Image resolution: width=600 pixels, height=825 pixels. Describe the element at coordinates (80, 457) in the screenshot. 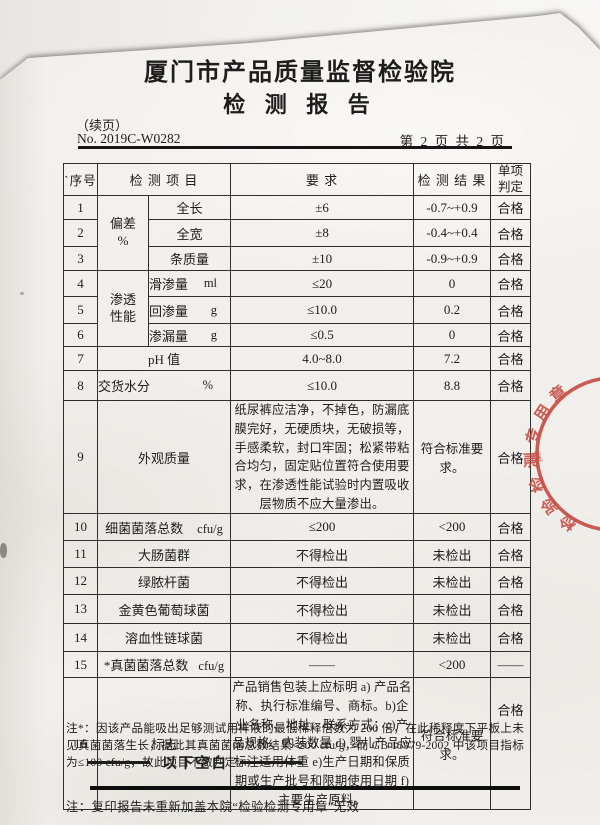

I see `row-no: 9` at that location.